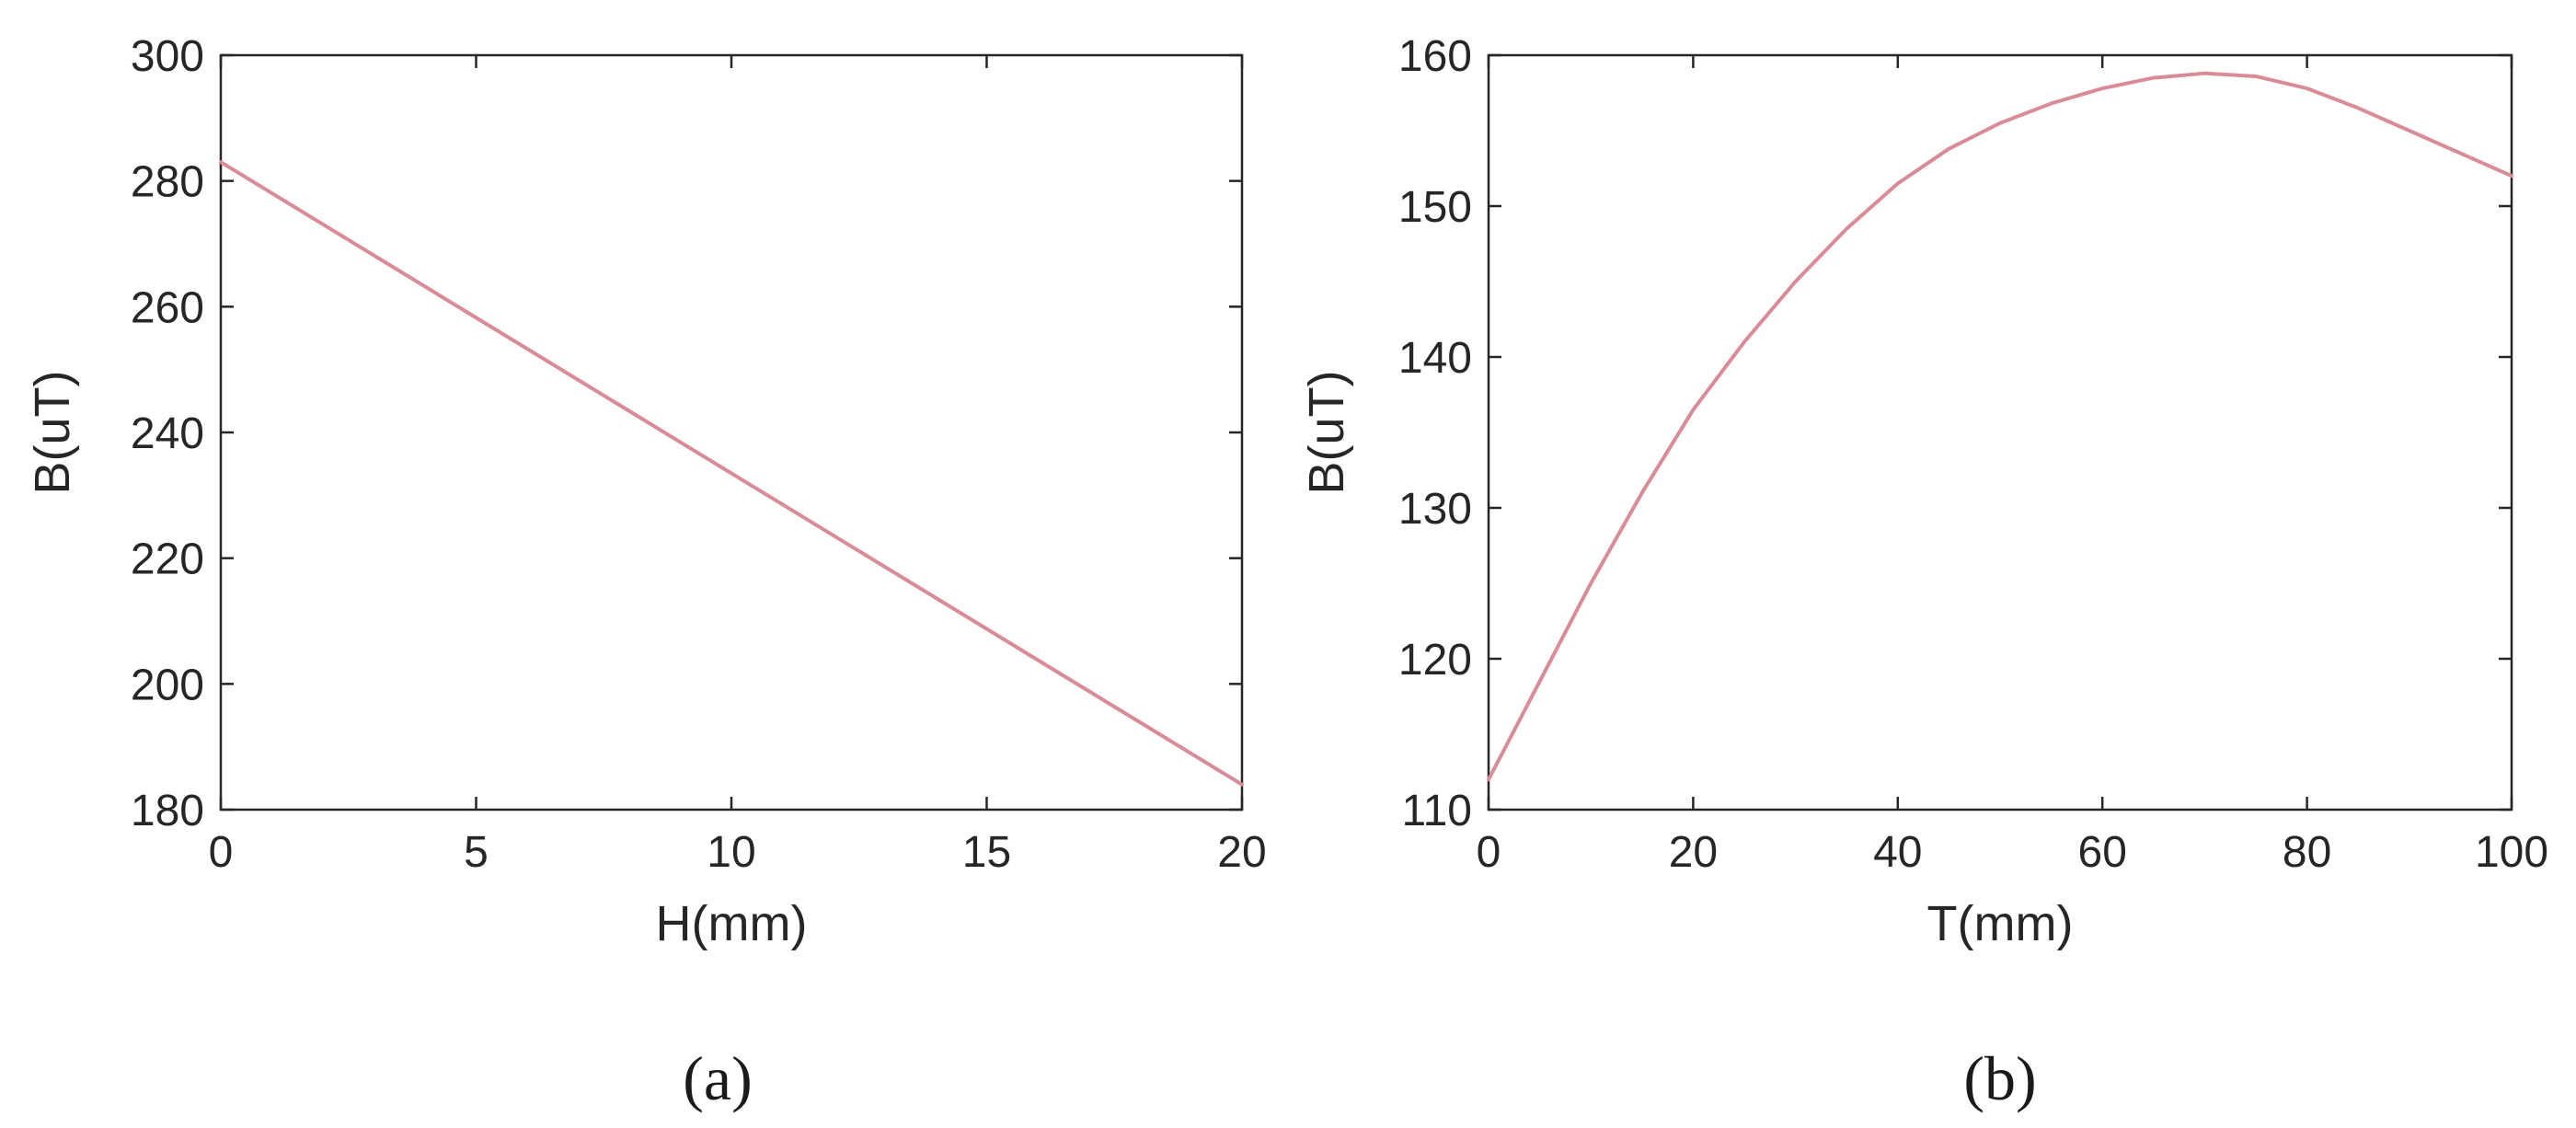  I want to click on x-tick-label: 5, so click(476, 853).